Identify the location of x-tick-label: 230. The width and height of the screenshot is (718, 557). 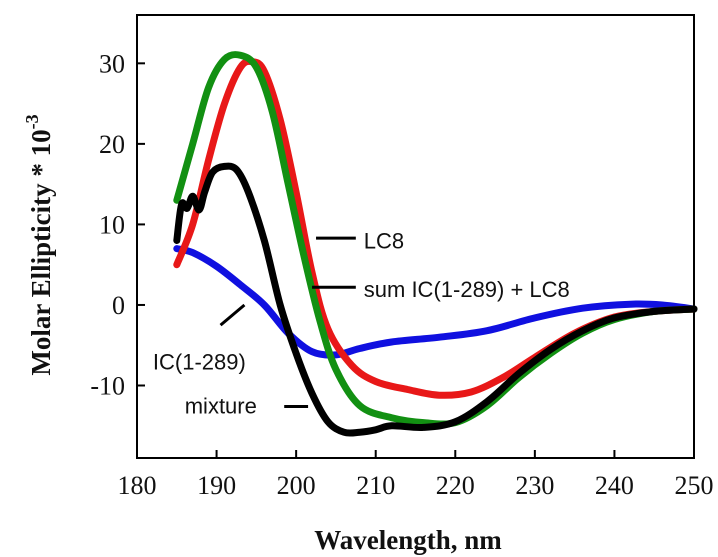
(534, 485).